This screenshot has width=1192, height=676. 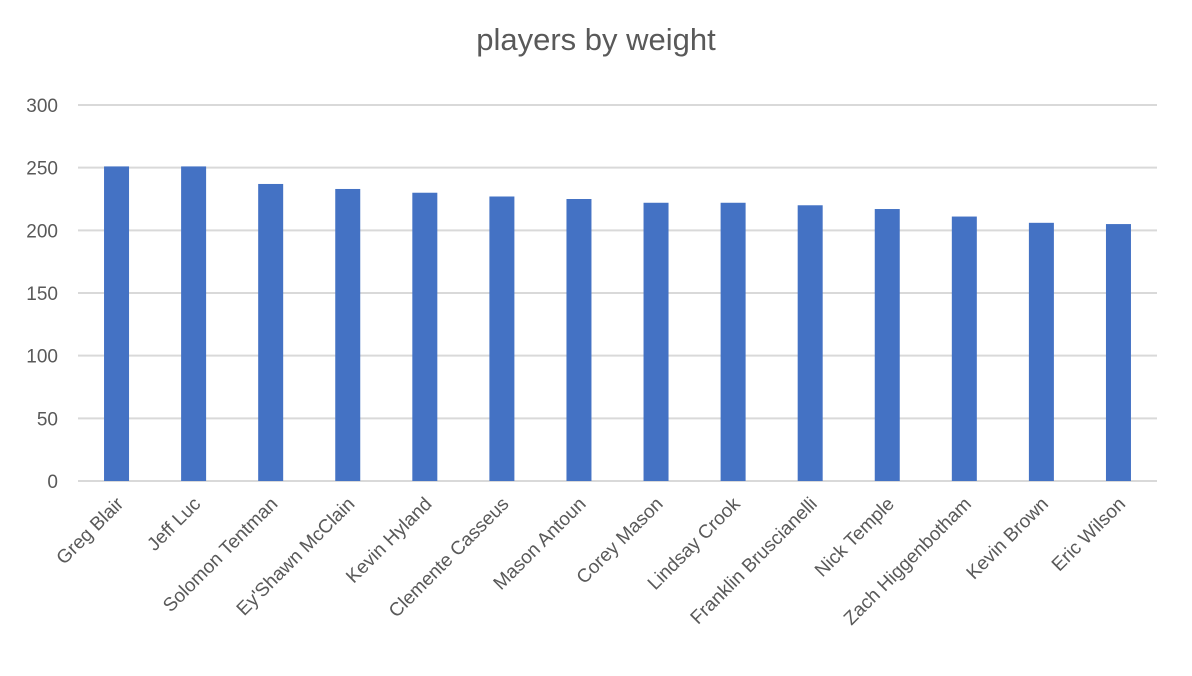 What do you see at coordinates (91, 531) in the screenshot?
I see `x-tick-label: Greg Blair` at bounding box center [91, 531].